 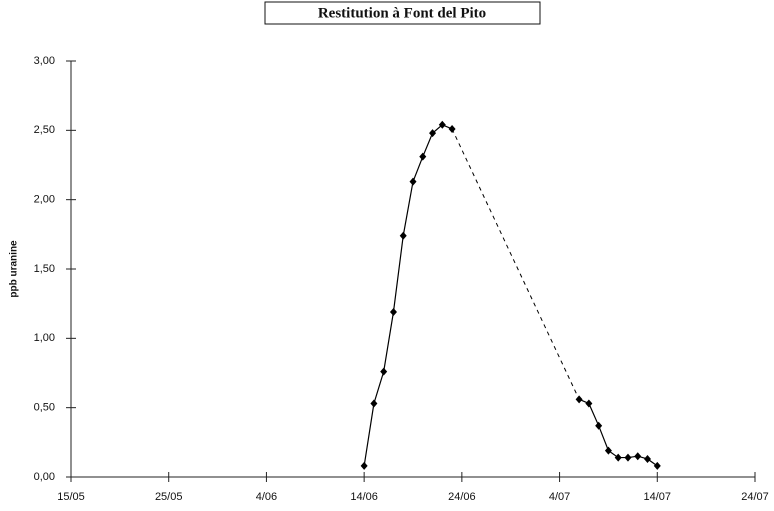 What do you see at coordinates (44, 200) in the screenshot?
I see `y-tick-label: 2,00` at bounding box center [44, 200].